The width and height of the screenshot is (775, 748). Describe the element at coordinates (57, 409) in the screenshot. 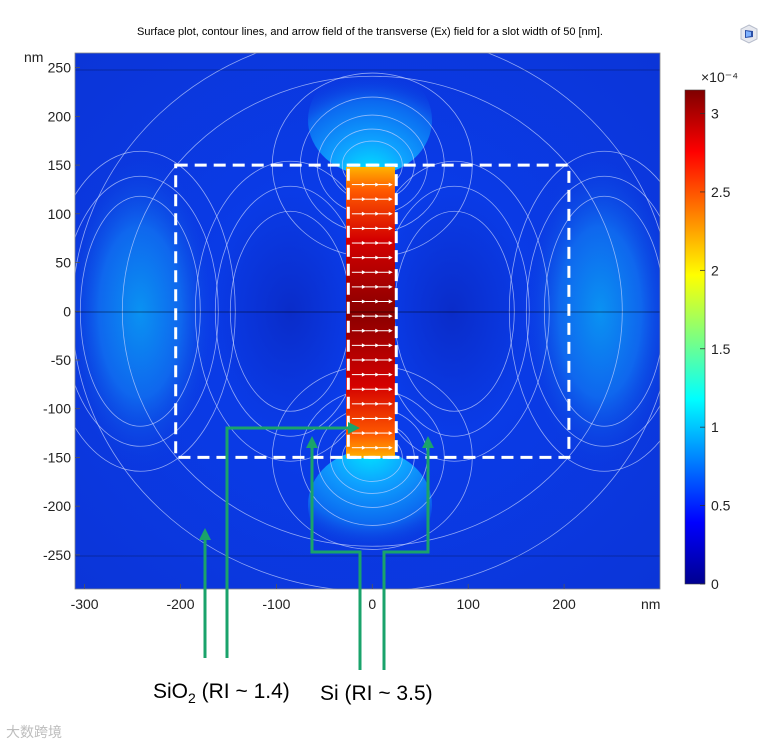

I see `y-tick-label: -100` at that location.